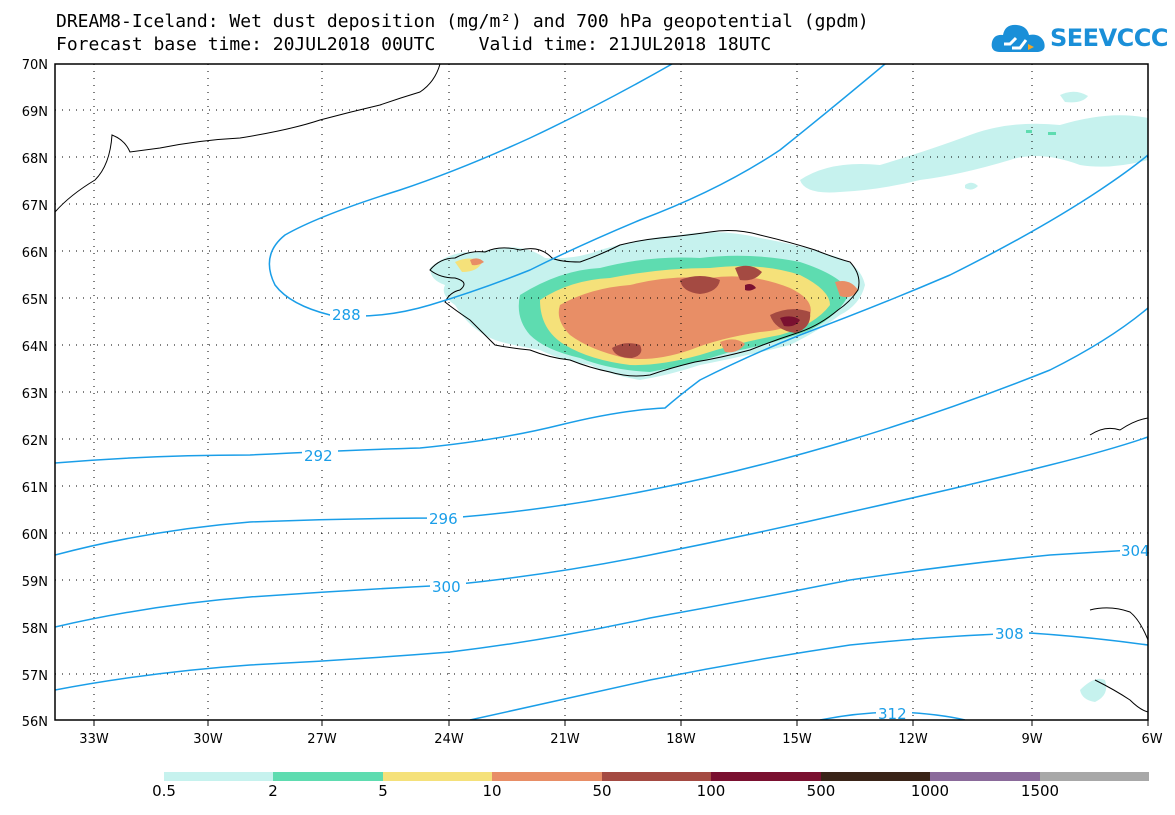 The height and width of the screenshot is (815, 1175). Describe the element at coordinates (208, 739) in the screenshot. I see `lon-label: 30W` at that location.